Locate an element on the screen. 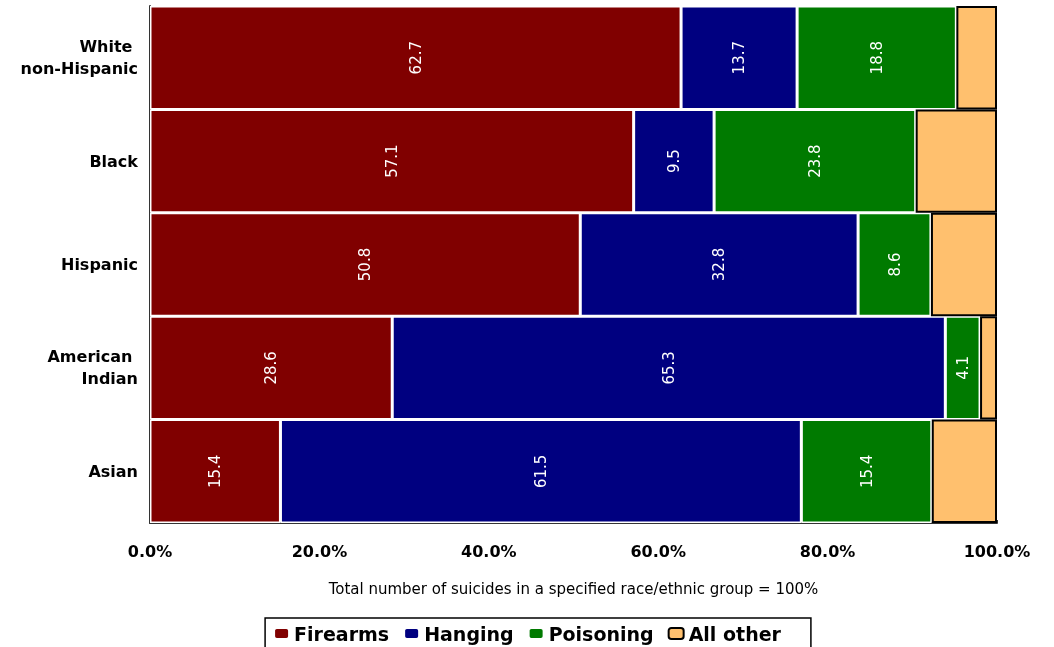 Image resolution: width=1054 pixels, height=647 pixels. data-label: 8.6 is located at coordinates (894, 264).